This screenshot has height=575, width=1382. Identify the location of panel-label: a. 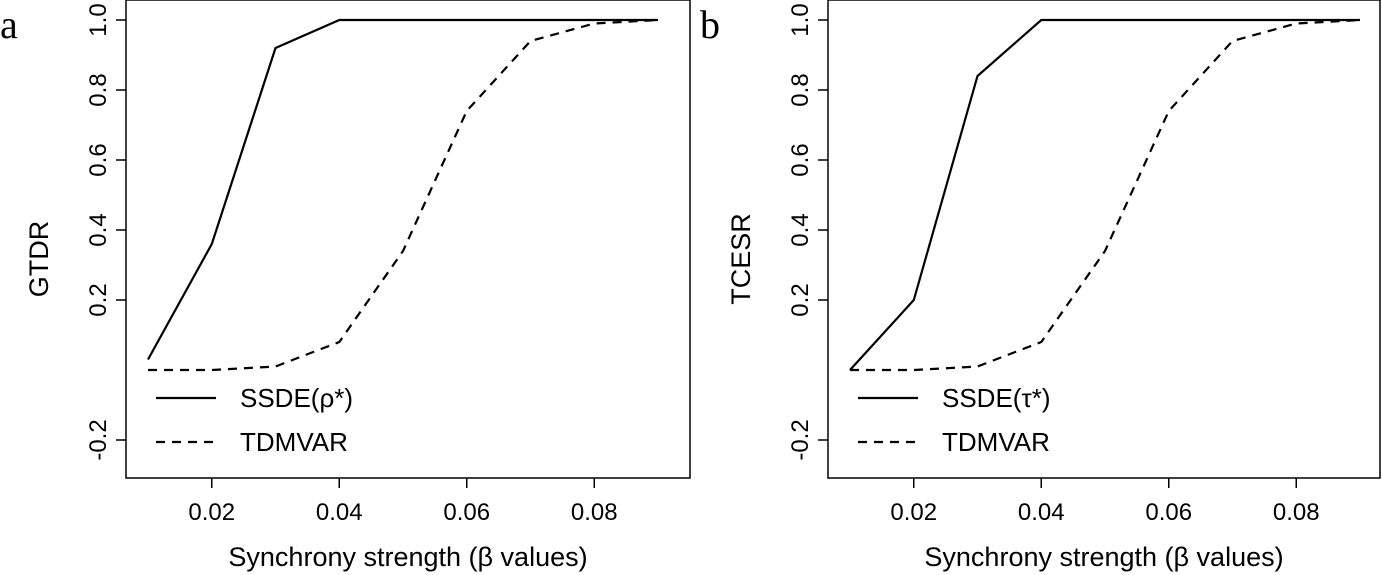
(9, 24).